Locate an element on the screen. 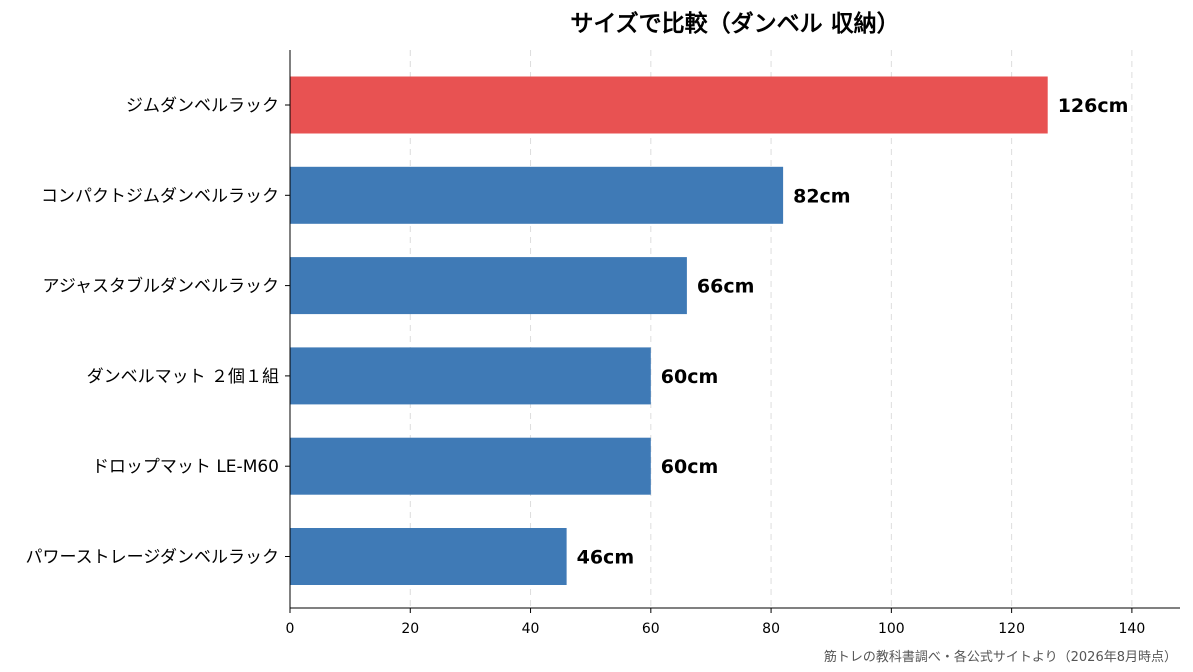 This screenshot has height=672, width=1193. x-tick-label: 20 is located at coordinates (410, 629).